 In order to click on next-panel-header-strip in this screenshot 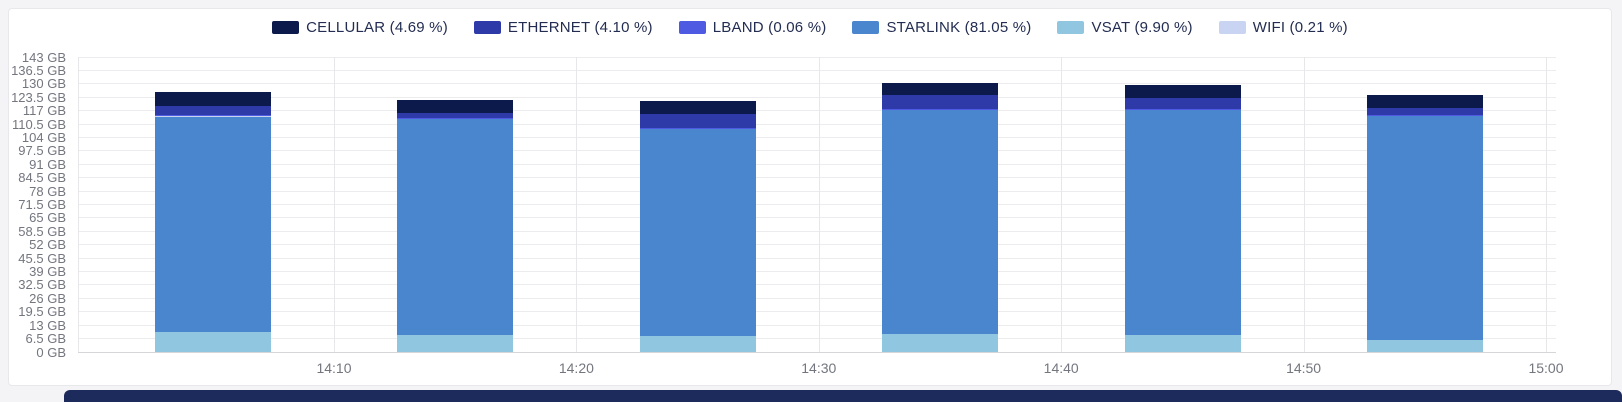, I will do `click(843, 396)`.